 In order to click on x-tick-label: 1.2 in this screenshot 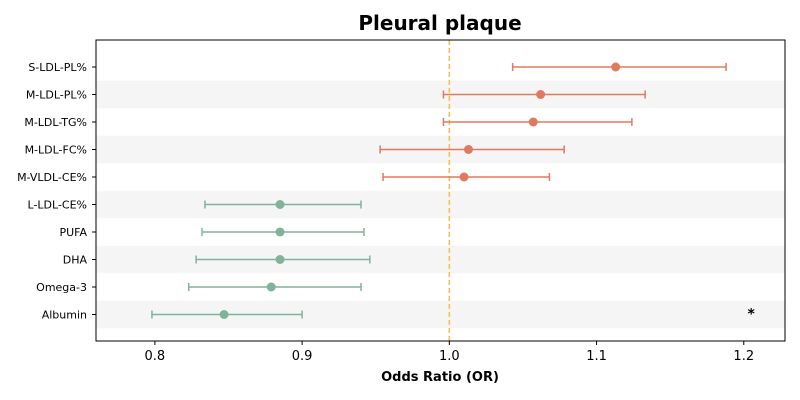, I will do `click(743, 356)`.